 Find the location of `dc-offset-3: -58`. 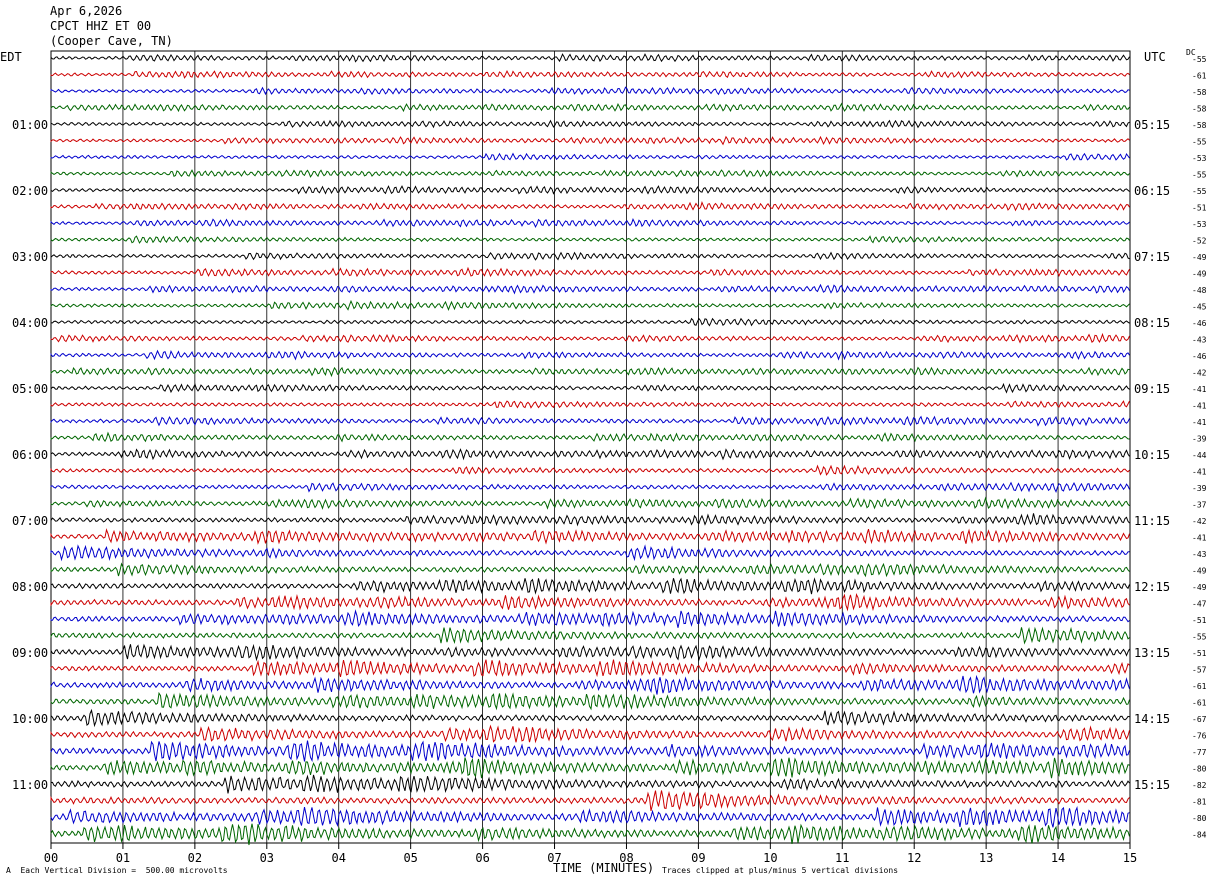

dc-offset-3: -58 is located at coordinates (1199, 92).